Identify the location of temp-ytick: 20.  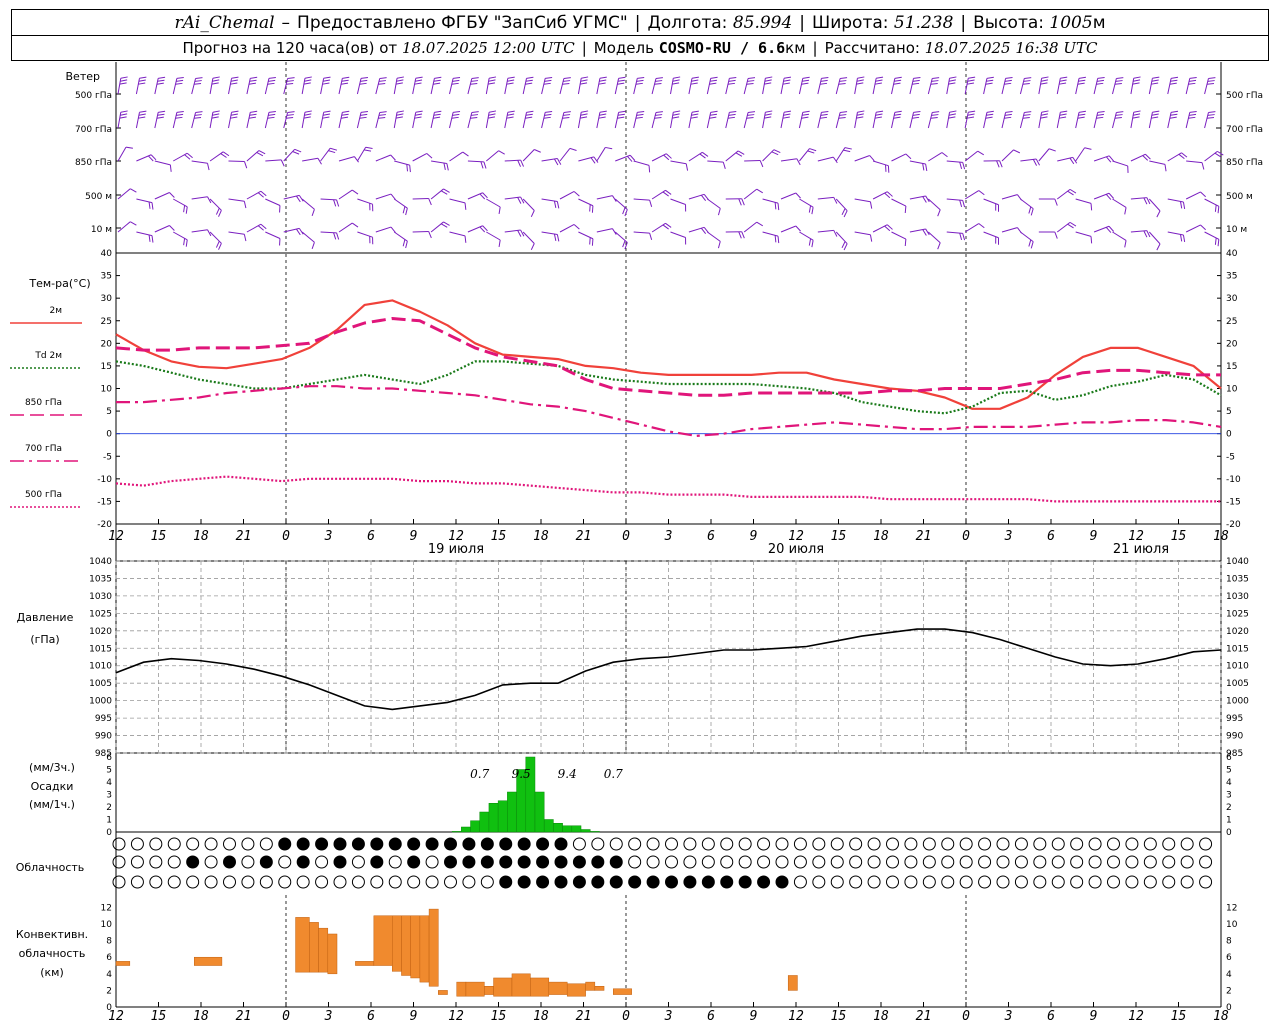
(107, 344).